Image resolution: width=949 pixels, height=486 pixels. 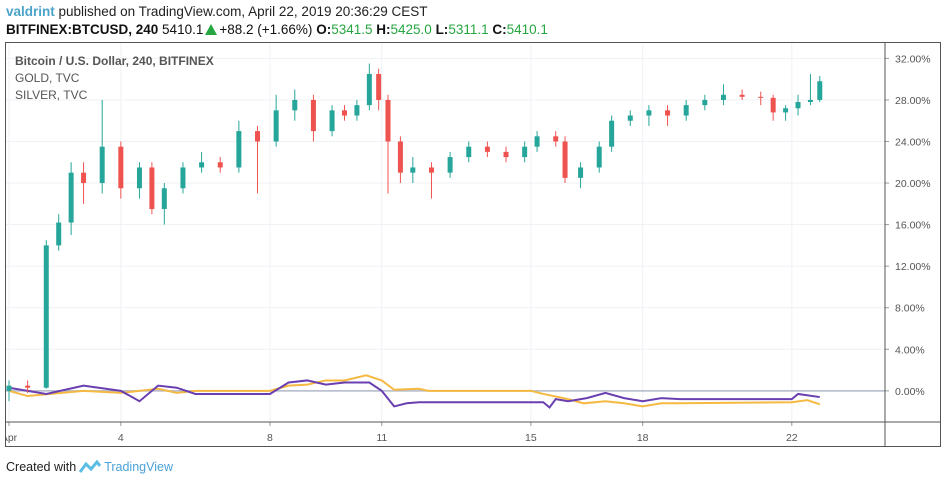 I want to click on open-value: 5341.5, so click(x=352, y=29).